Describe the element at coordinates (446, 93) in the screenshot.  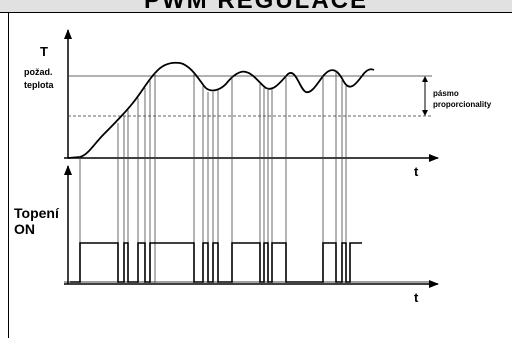
I see `band-label-1: pásmo` at that location.